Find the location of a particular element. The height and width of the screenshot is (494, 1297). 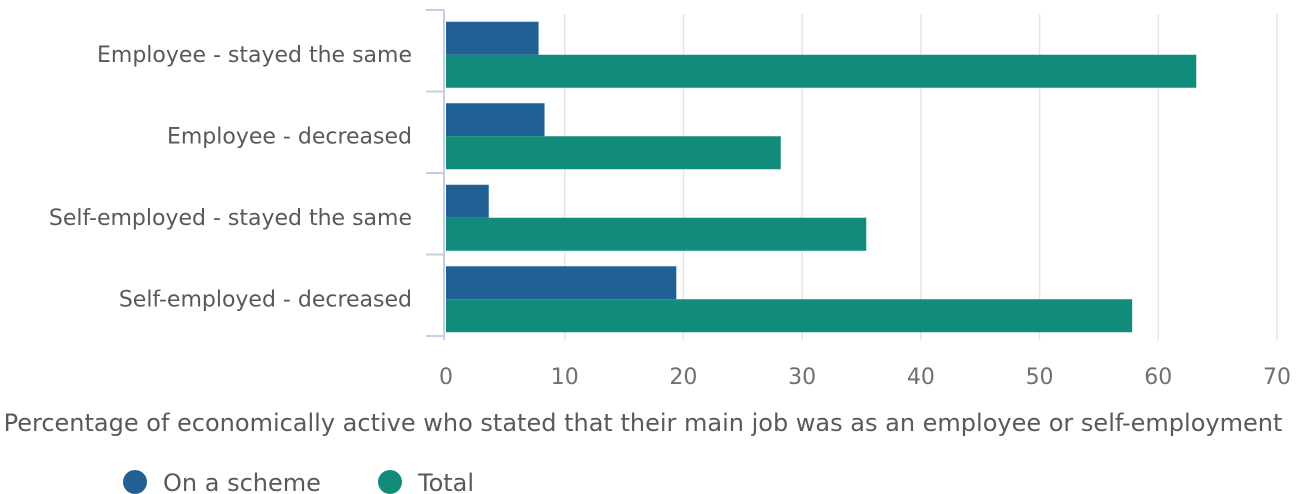

x-tick-label: 70 is located at coordinates (1277, 377).